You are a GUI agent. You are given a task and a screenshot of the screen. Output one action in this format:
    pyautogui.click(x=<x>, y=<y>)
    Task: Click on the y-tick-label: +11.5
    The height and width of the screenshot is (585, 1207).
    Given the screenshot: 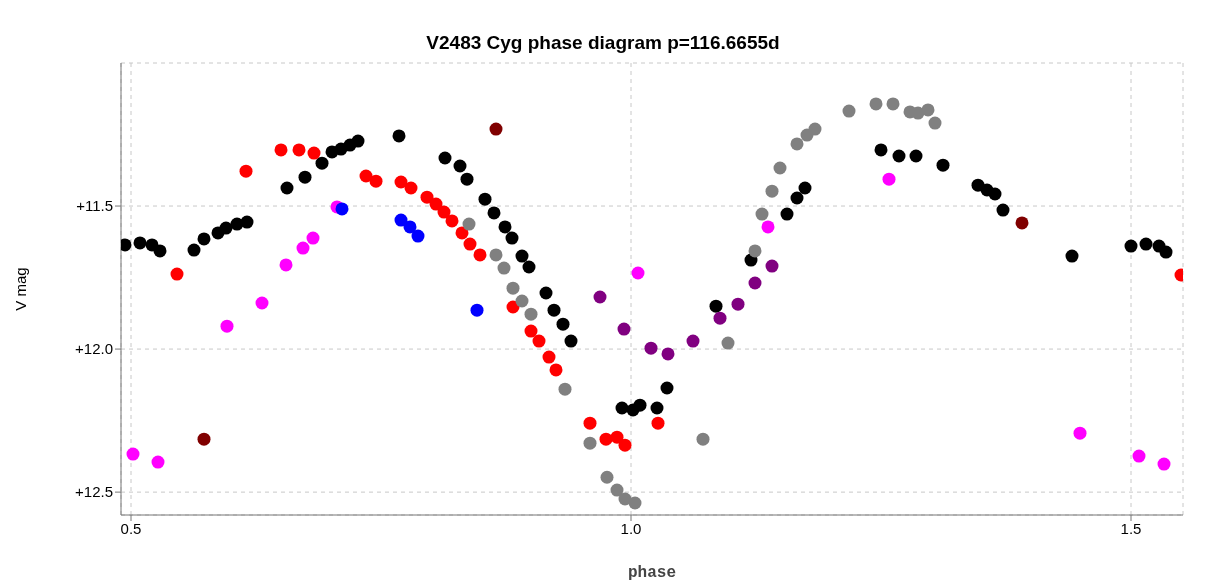 What is the action you would take?
    pyautogui.click(x=94, y=206)
    